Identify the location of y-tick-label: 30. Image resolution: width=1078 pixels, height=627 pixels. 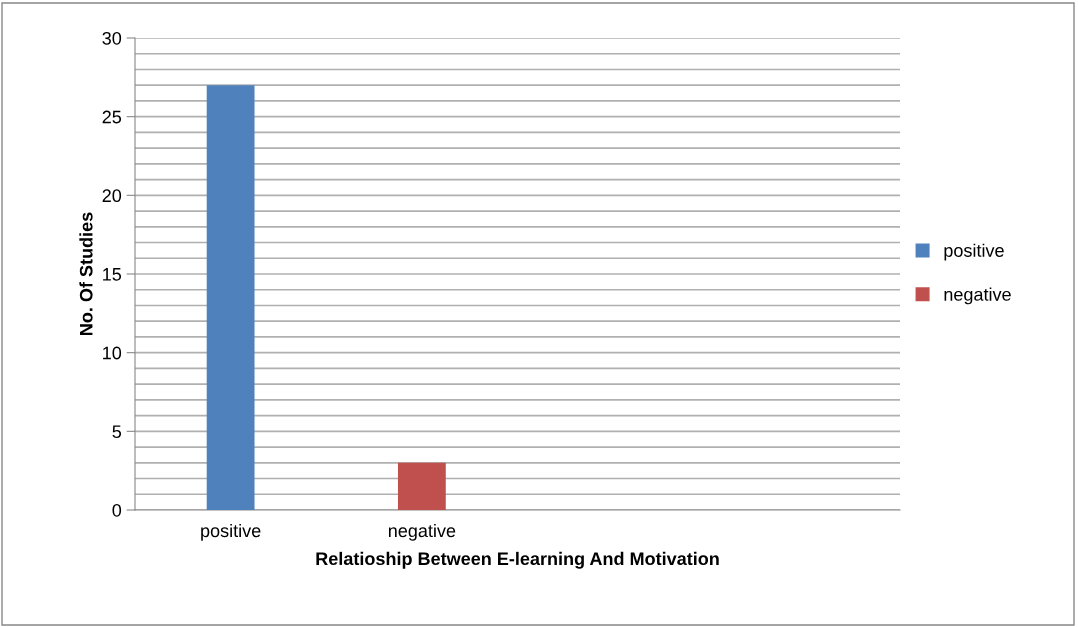
(112, 38).